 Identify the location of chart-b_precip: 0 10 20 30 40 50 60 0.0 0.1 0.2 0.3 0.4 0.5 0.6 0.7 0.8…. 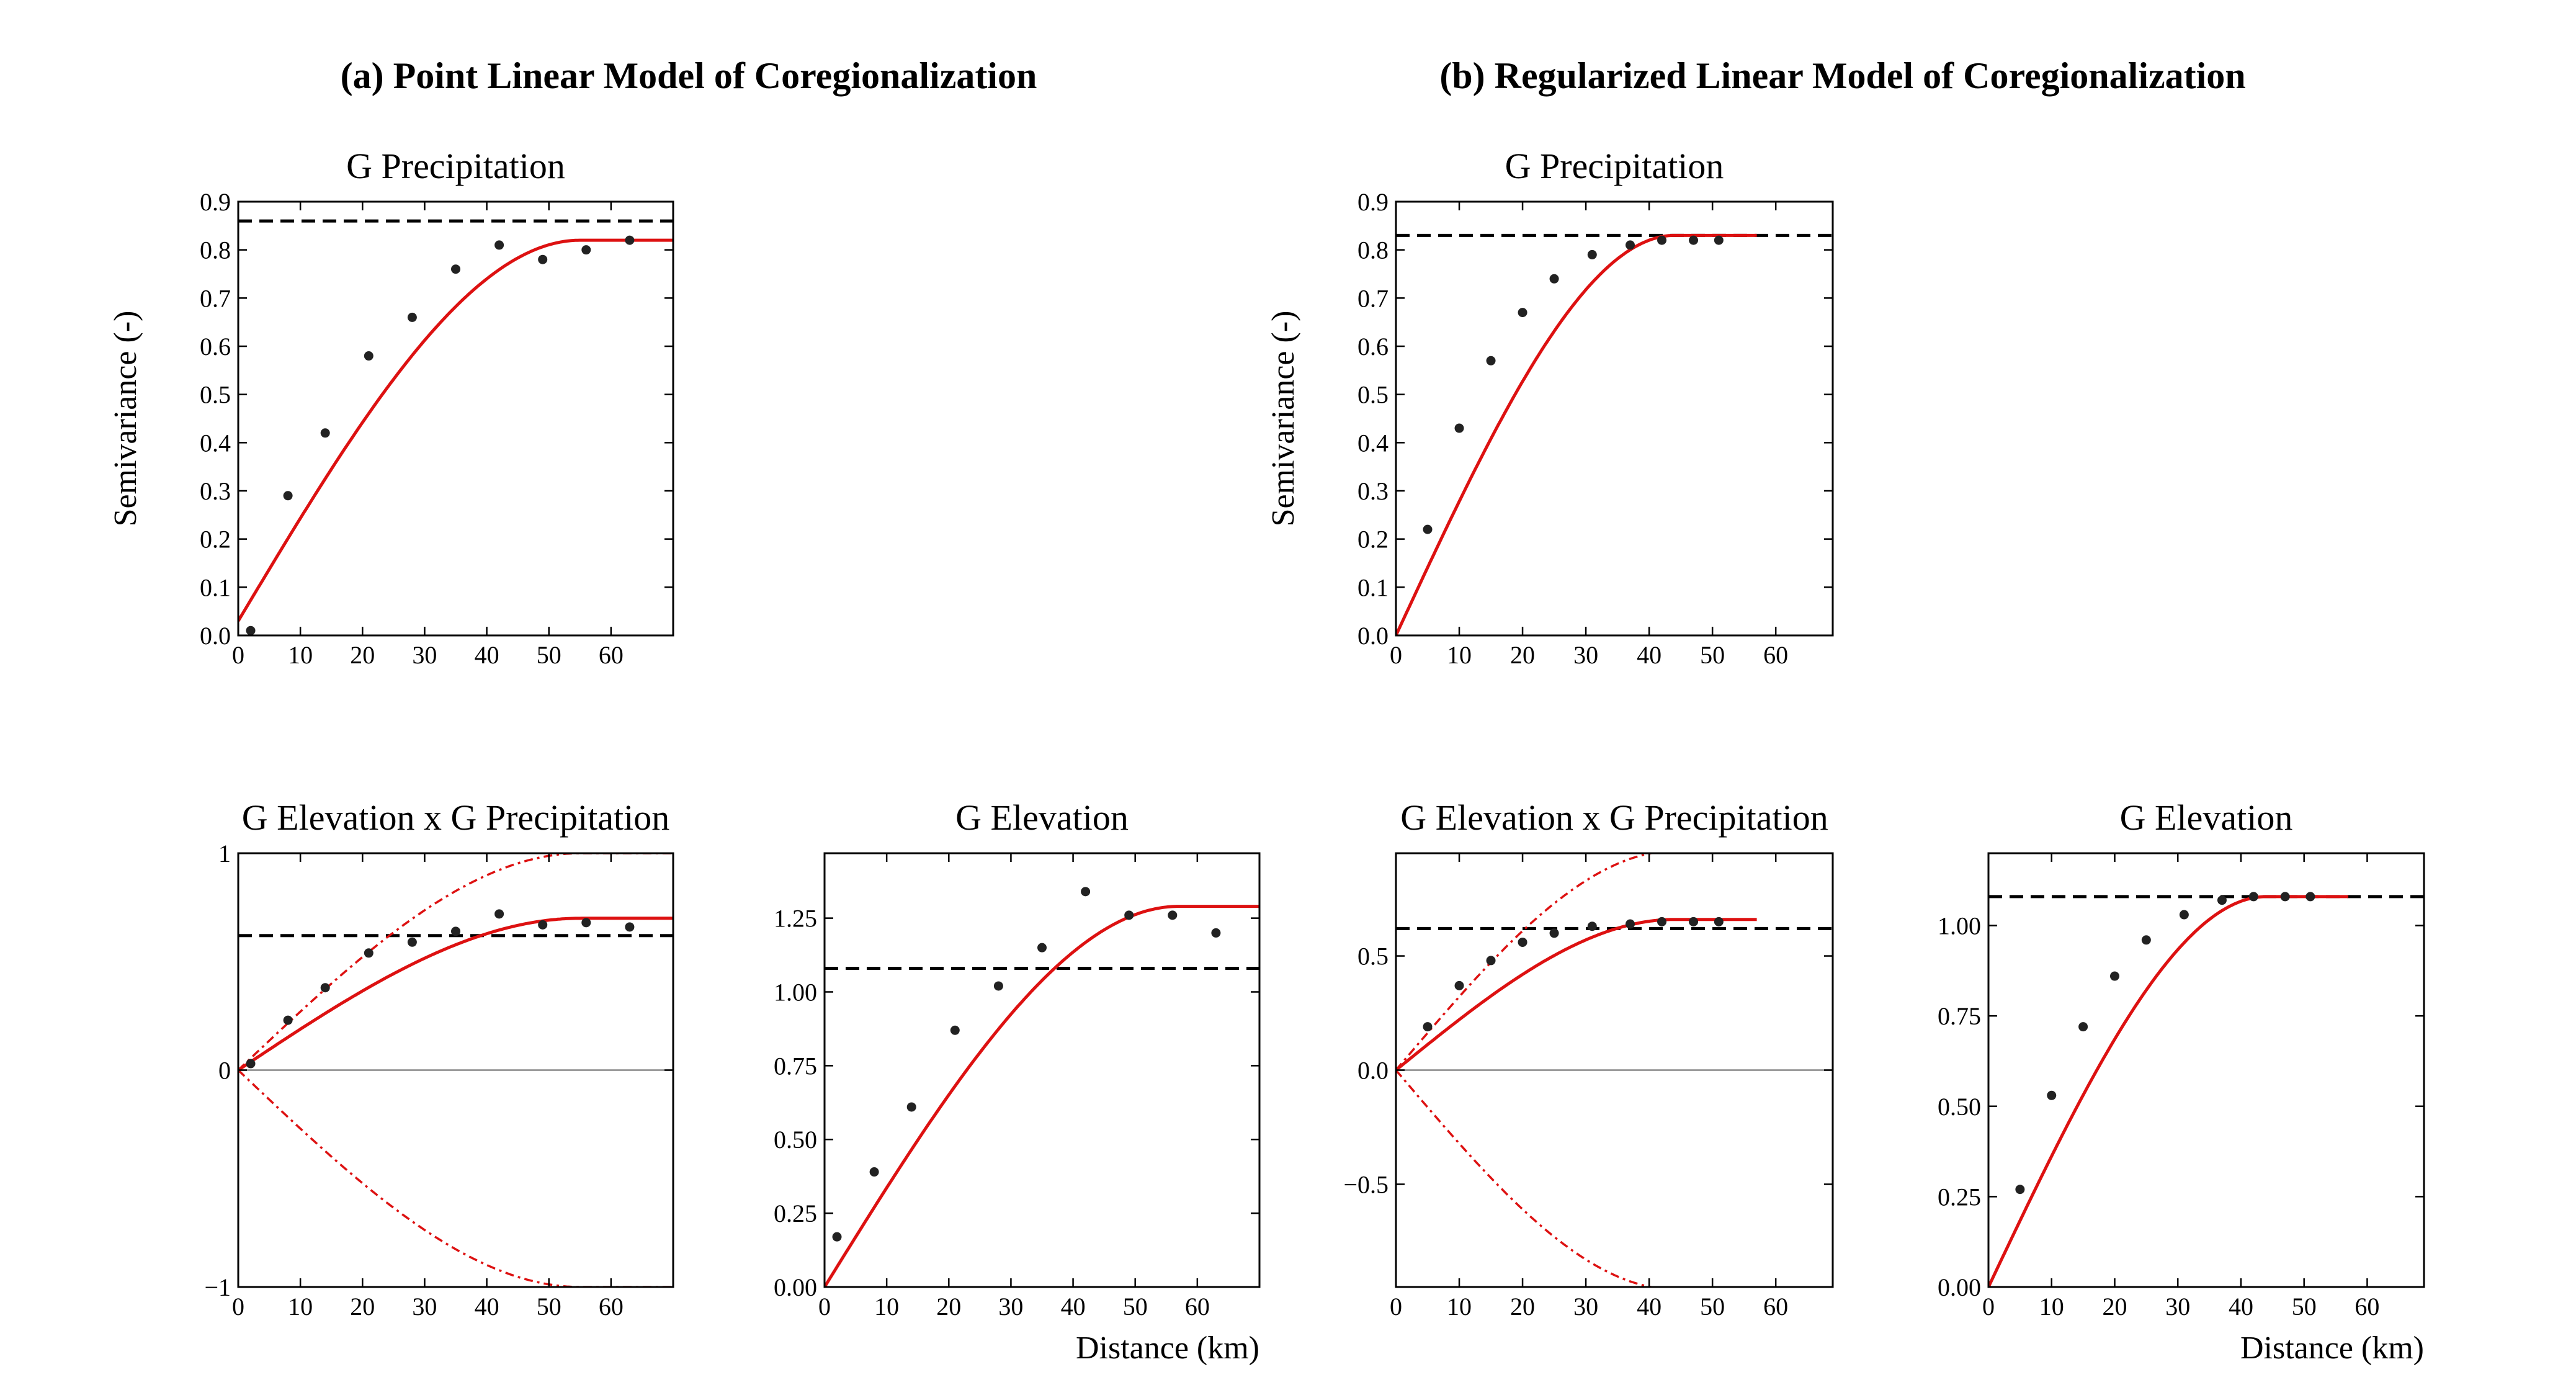
(1550, 407).